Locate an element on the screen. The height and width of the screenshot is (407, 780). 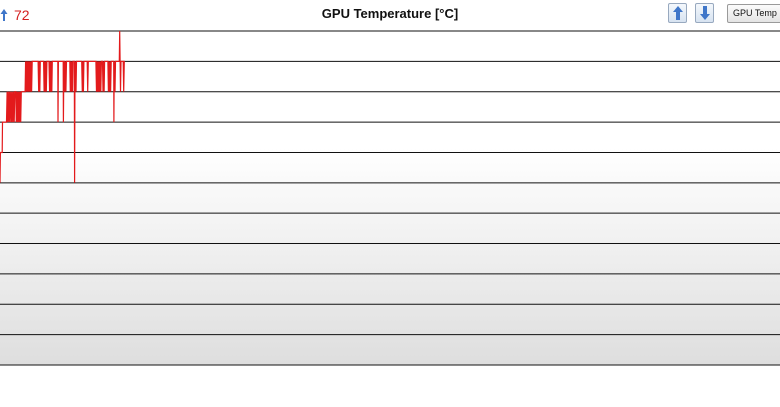
chart-header: 72 GPU Temperature [°C] GPU Temp is located at coordinates (390, 15).